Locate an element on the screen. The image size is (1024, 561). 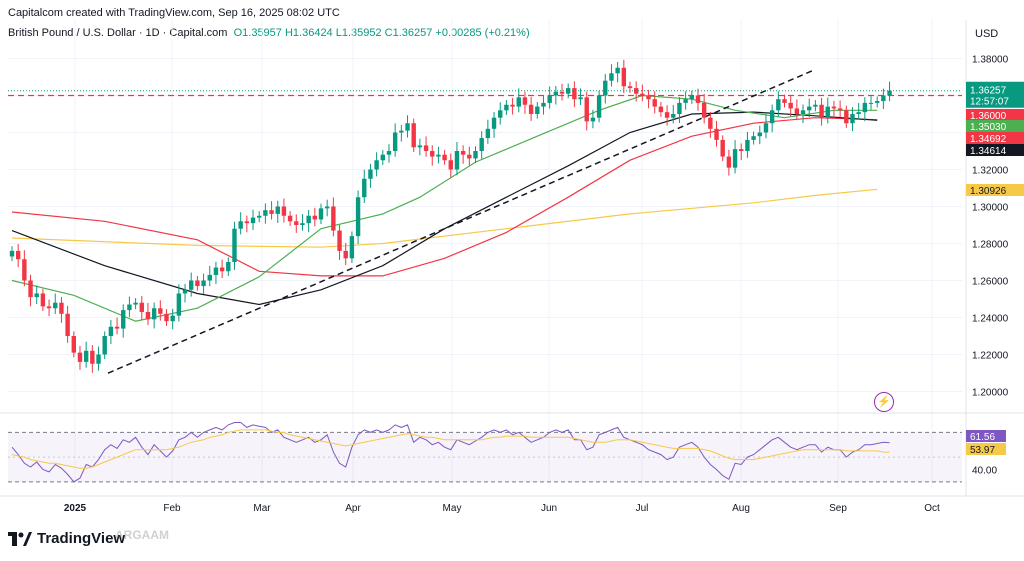
y-tick-label: 1.32000 is located at coordinates (990, 171).